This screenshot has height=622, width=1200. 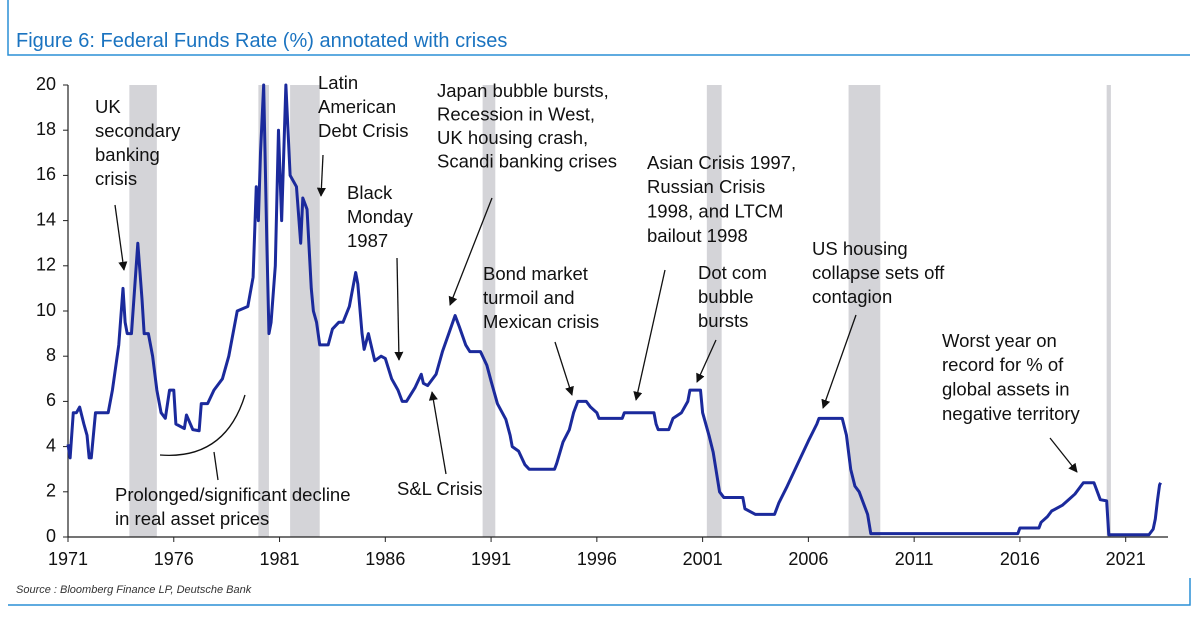 I want to click on annotation: Russian Crisis, so click(x=706, y=186).